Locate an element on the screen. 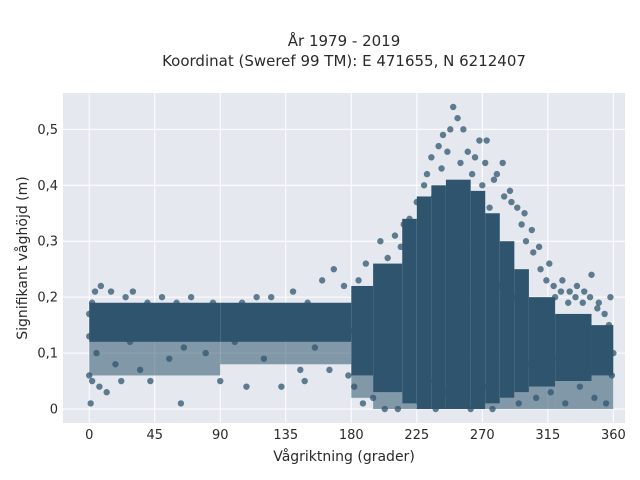  y-axis-ticks: 0 0,1 0,2 0,3 0,4 0,5 is located at coordinates (47, 270).